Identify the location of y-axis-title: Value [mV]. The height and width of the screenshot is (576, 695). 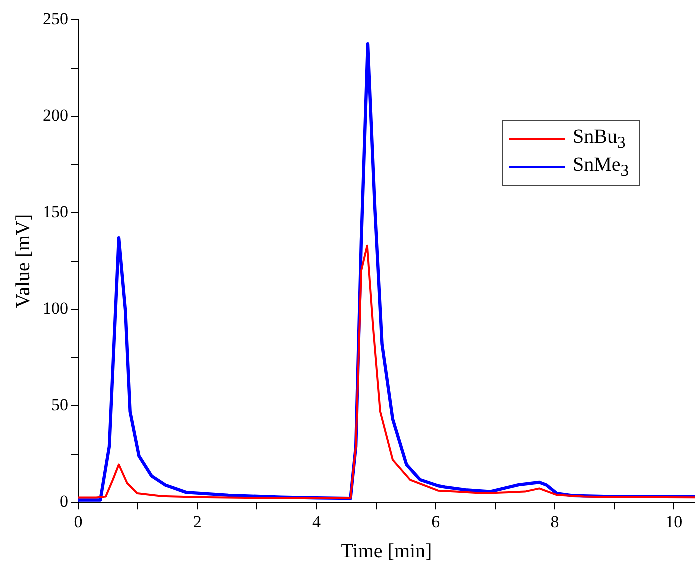
(23, 261).